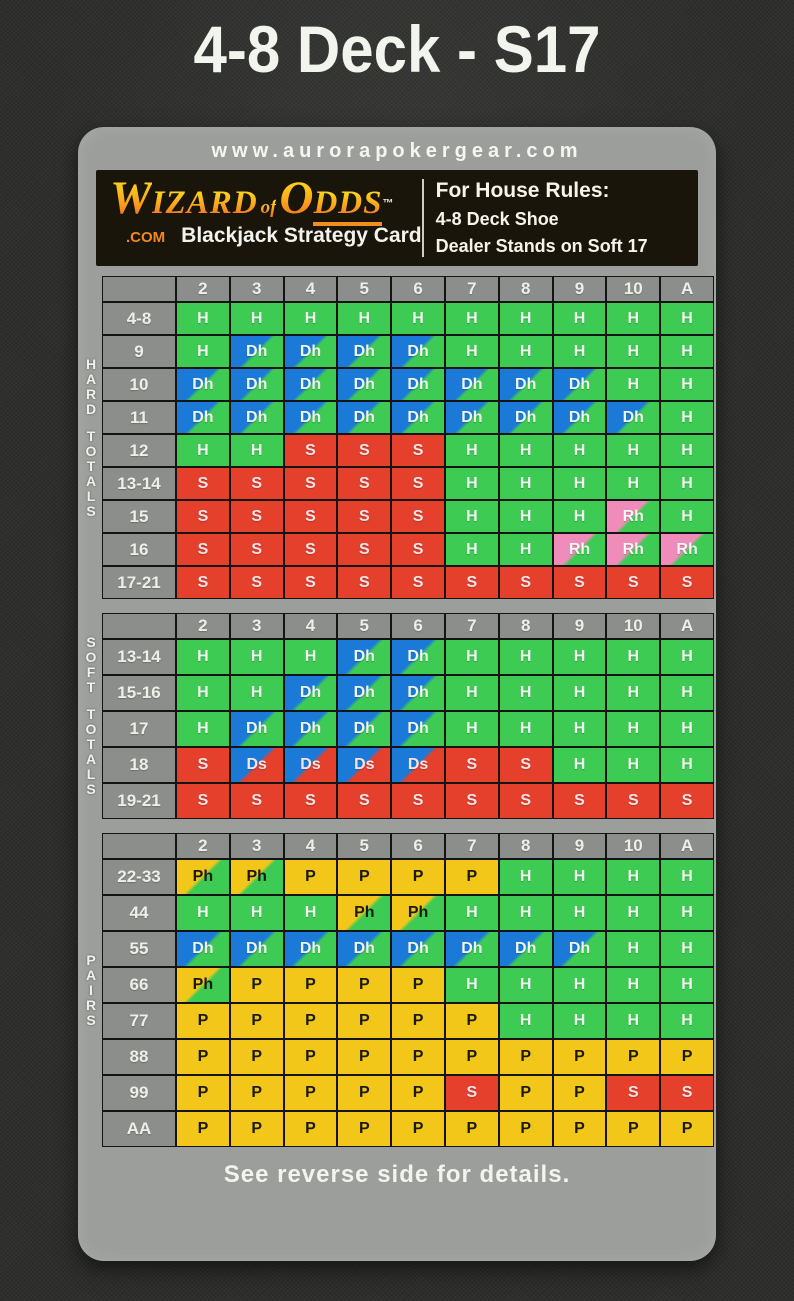 The height and width of the screenshot is (1301, 794). I want to click on hand-label: 12, so click(139, 450).